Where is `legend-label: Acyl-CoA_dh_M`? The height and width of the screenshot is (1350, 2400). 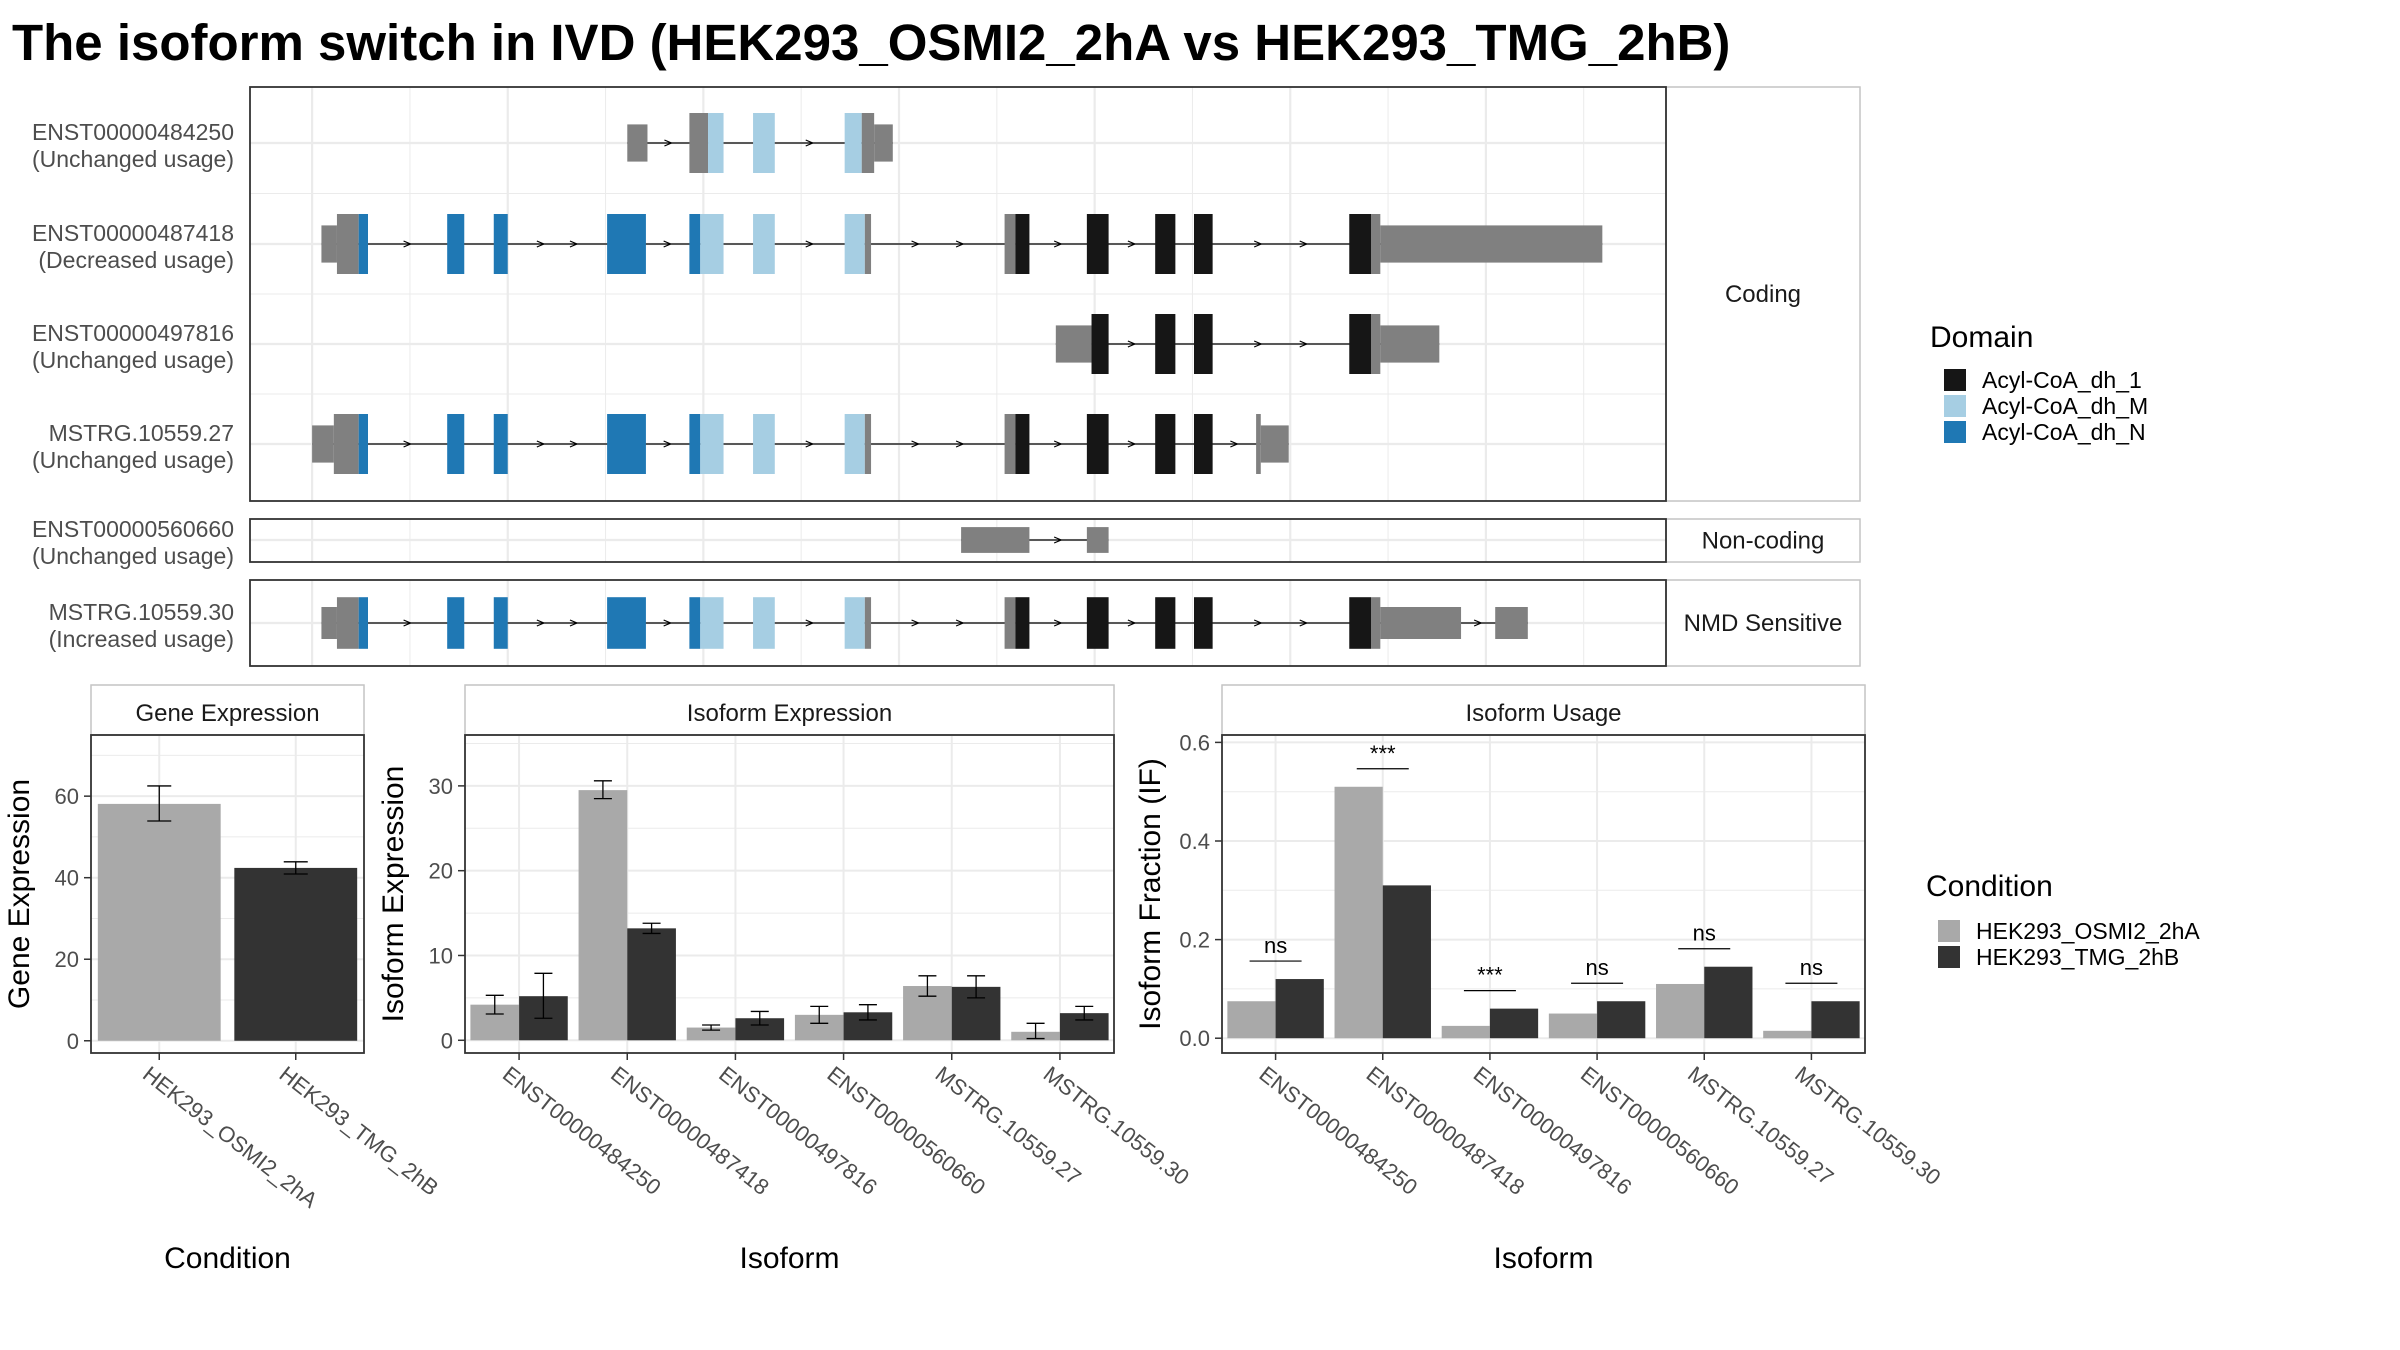
legend-label: Acyl-CoA_dh_M is located at coordinates (2065, 406).